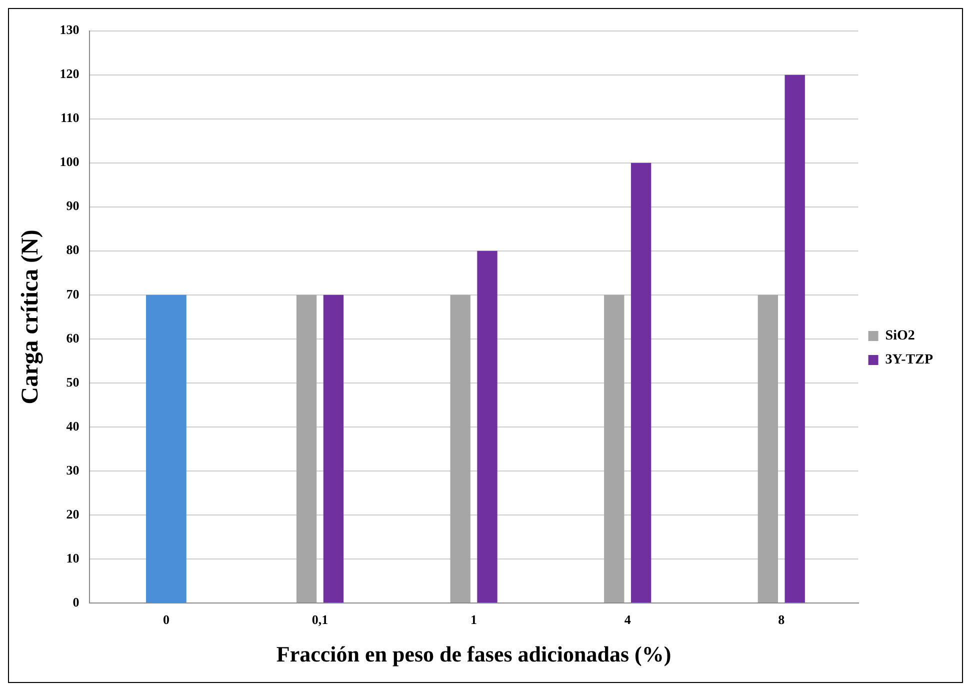 The height and width of the screenshot is (693, 971). Describe the element at coordinates (70, 30) in the screenshot. I see `y-tick-label: 130` at that location.